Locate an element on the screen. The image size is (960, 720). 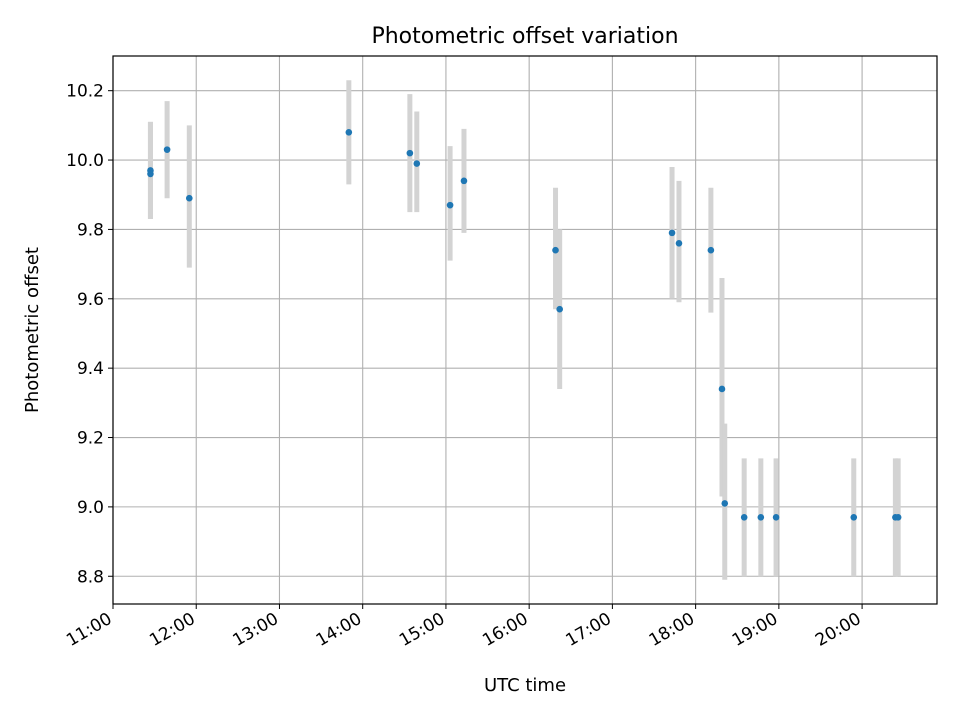
y-tick-label: 10.0 is located at coordinates (85, 161).